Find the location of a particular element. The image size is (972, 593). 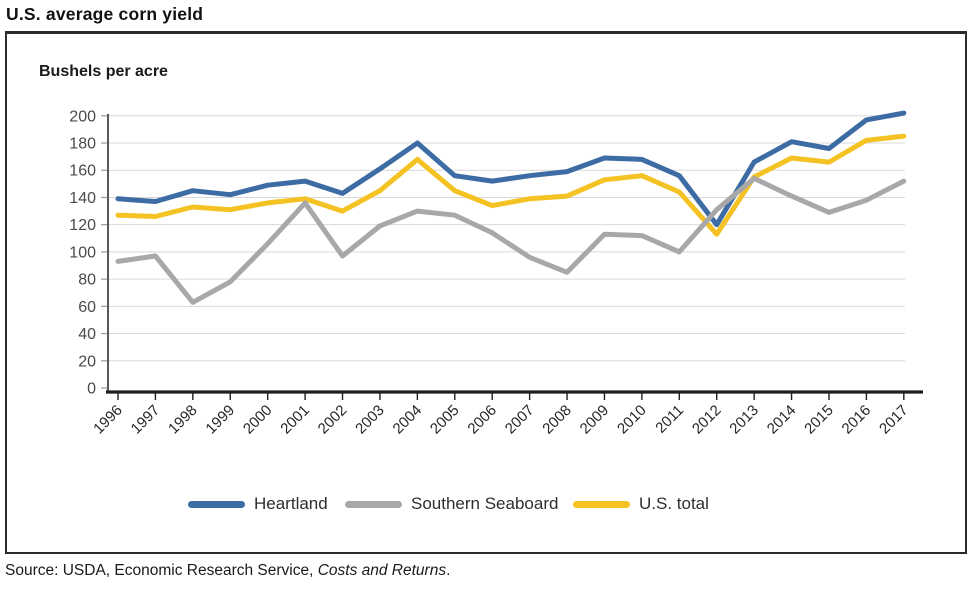

x-tick-label: 1996 is located at coordinates (108, 420).